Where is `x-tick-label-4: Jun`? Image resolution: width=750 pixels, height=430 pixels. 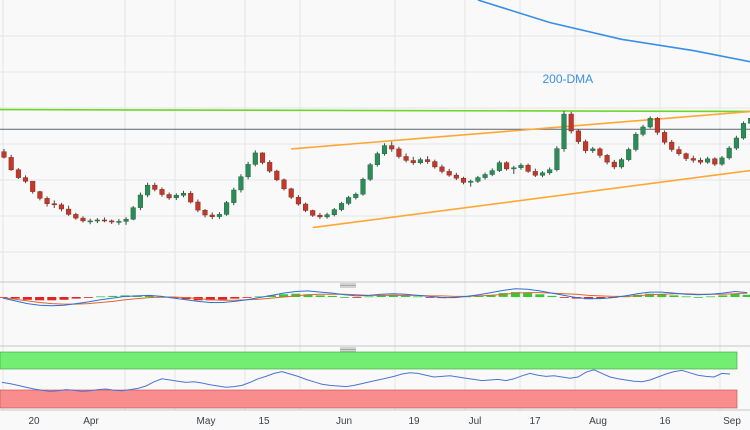
x-tick-label-4: Jun is located at coordinates (344, 421).